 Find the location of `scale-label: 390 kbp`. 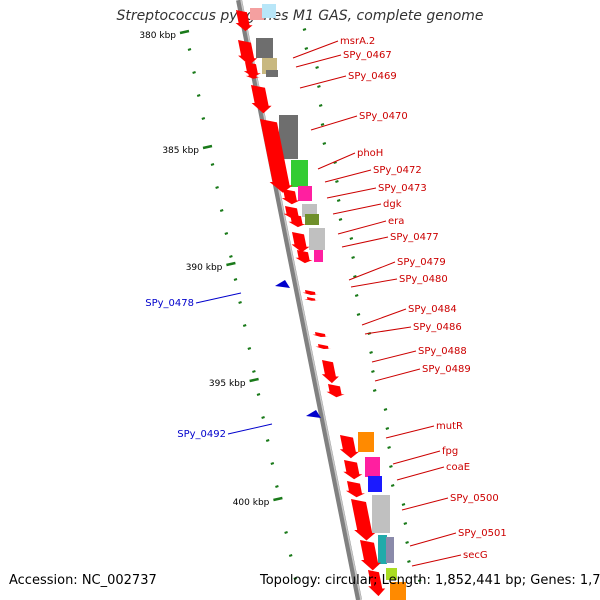

scale-label: 390 kbp is located at coordinates (204, 268).